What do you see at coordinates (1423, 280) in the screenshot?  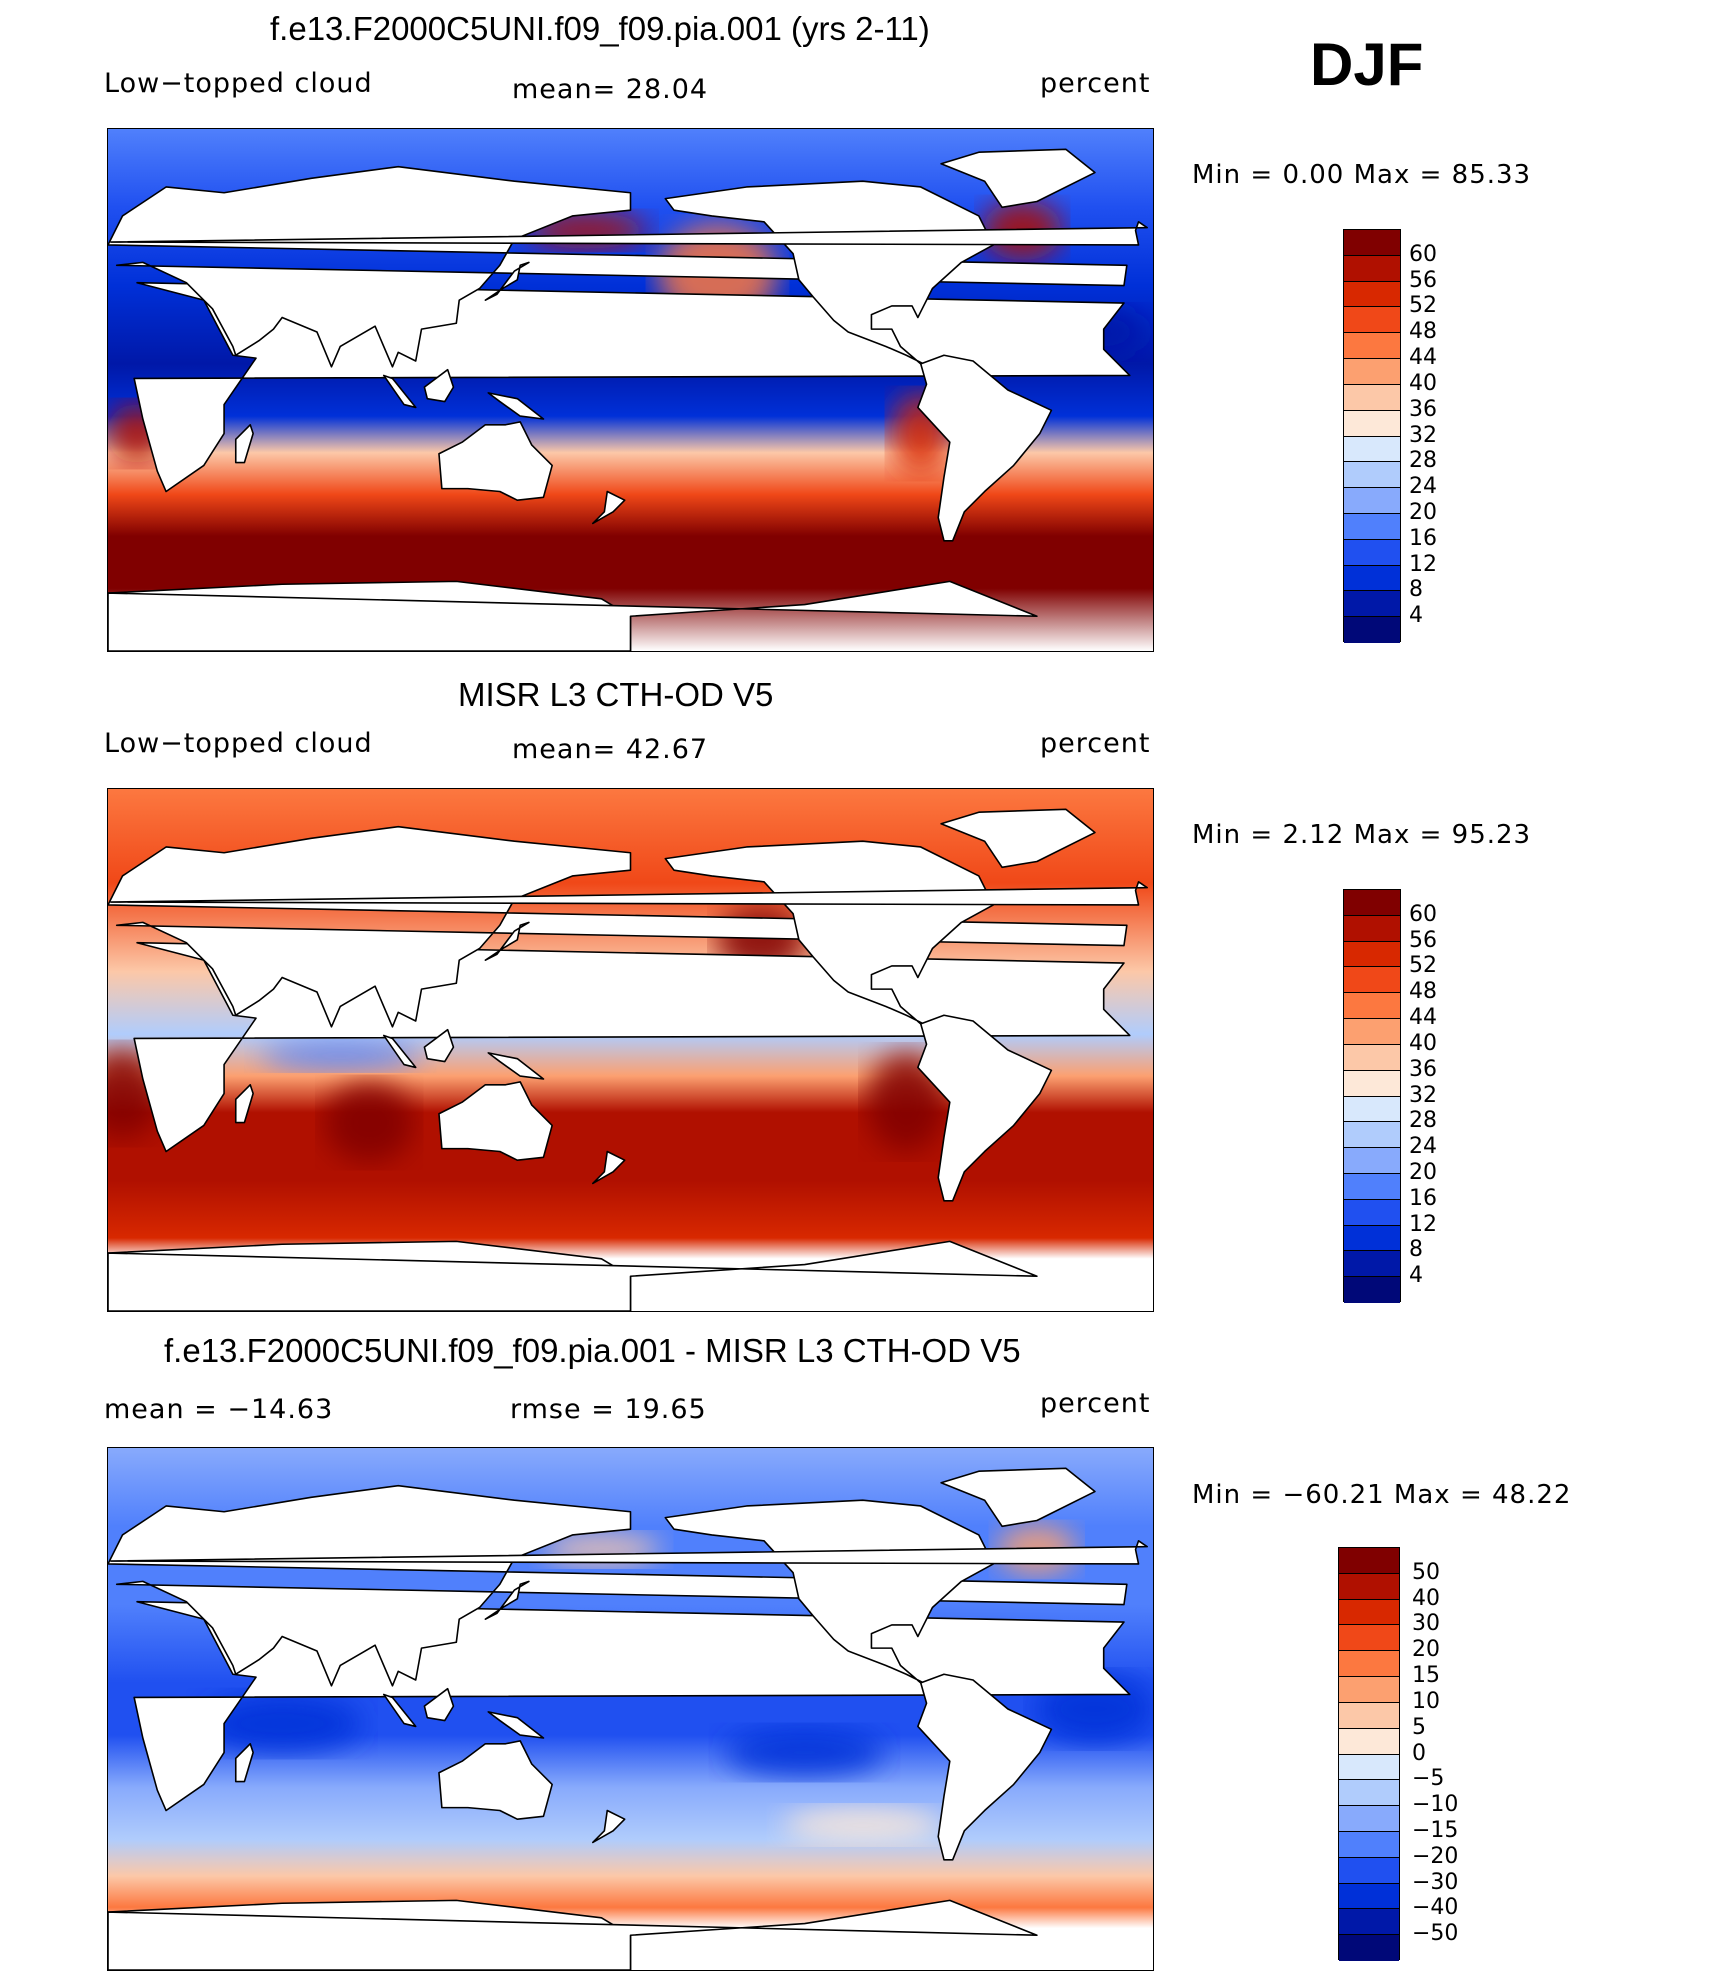 I see `colorbar-level-label: 56` at bounding box center [1423, 280].